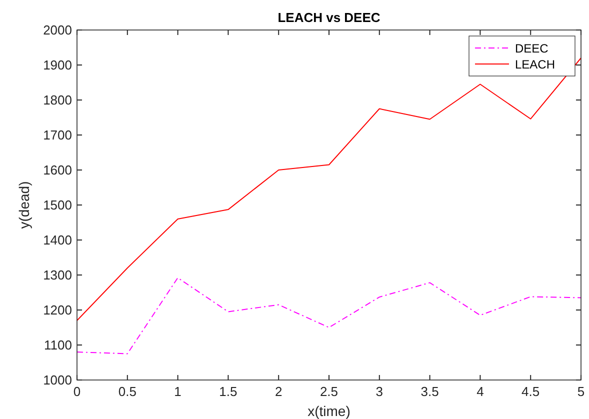  What do you see at coordinates (57, 65) in the screenshot?
I see `y-tick-label: 1900` at bounding box center [57, 65].